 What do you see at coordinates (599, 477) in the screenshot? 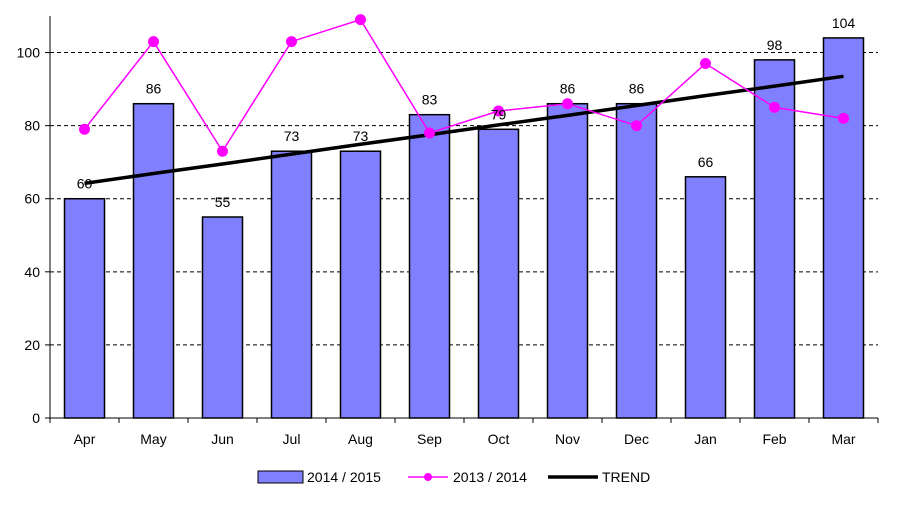
I see `legend-entry: TREND` at bounding box center [599, 477].